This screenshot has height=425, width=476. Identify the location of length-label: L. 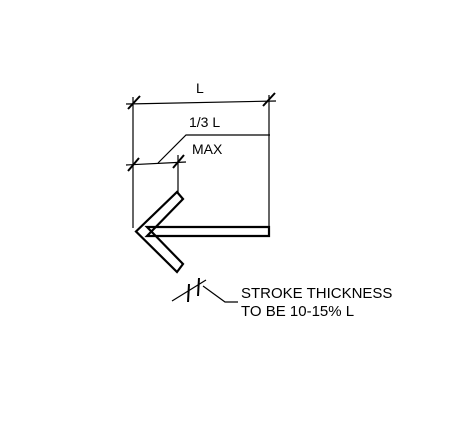
(200, 88).